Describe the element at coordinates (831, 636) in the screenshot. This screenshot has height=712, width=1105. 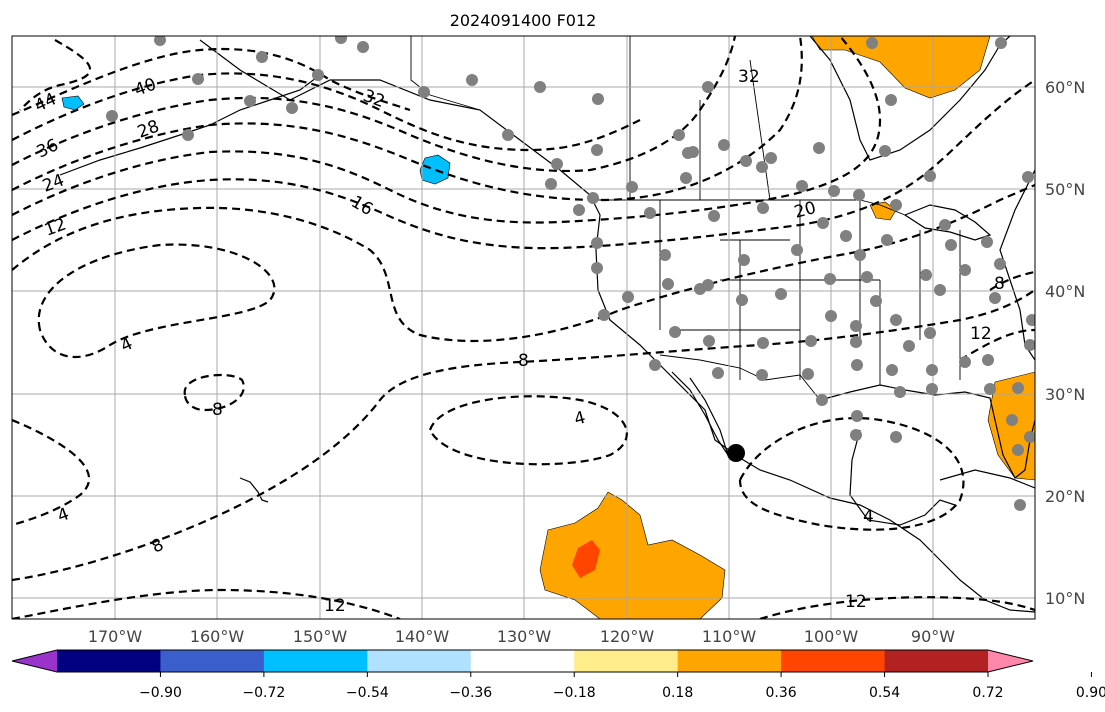
I see `longitude-label: 100°W` at that location.